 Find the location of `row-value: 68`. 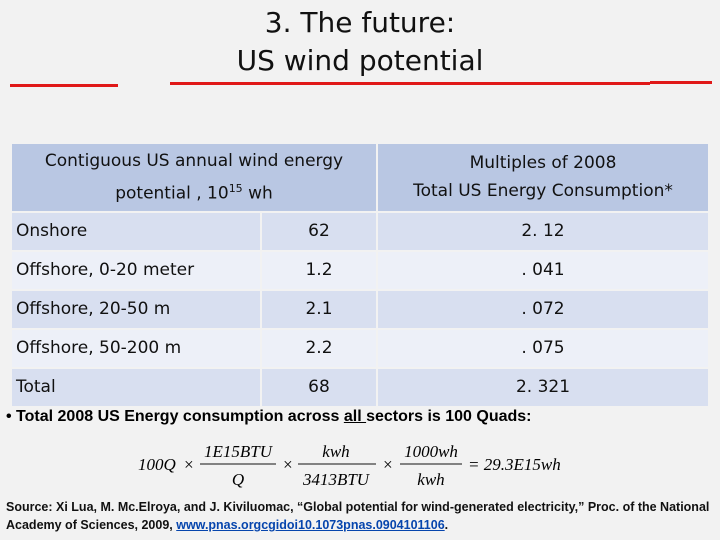

row-value: 68 is located at coordinates (319, 387).